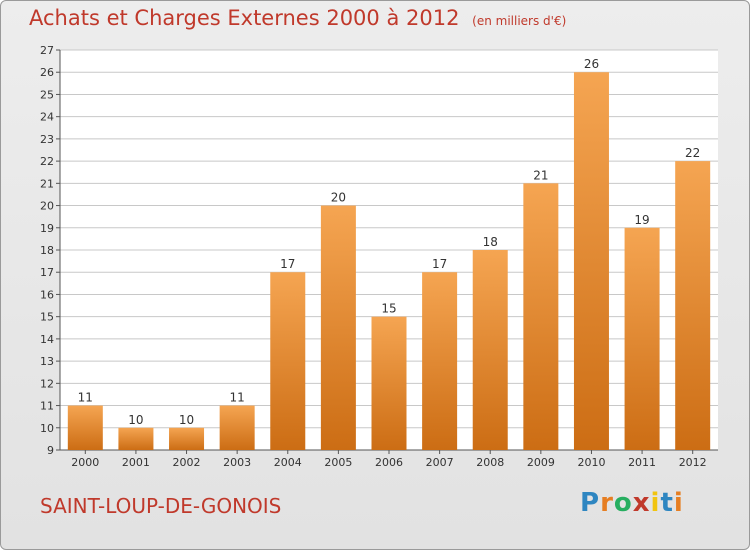 This screenshot has width=750, height=550. I want to click on bar-value-label: 22, so click(692, 153).